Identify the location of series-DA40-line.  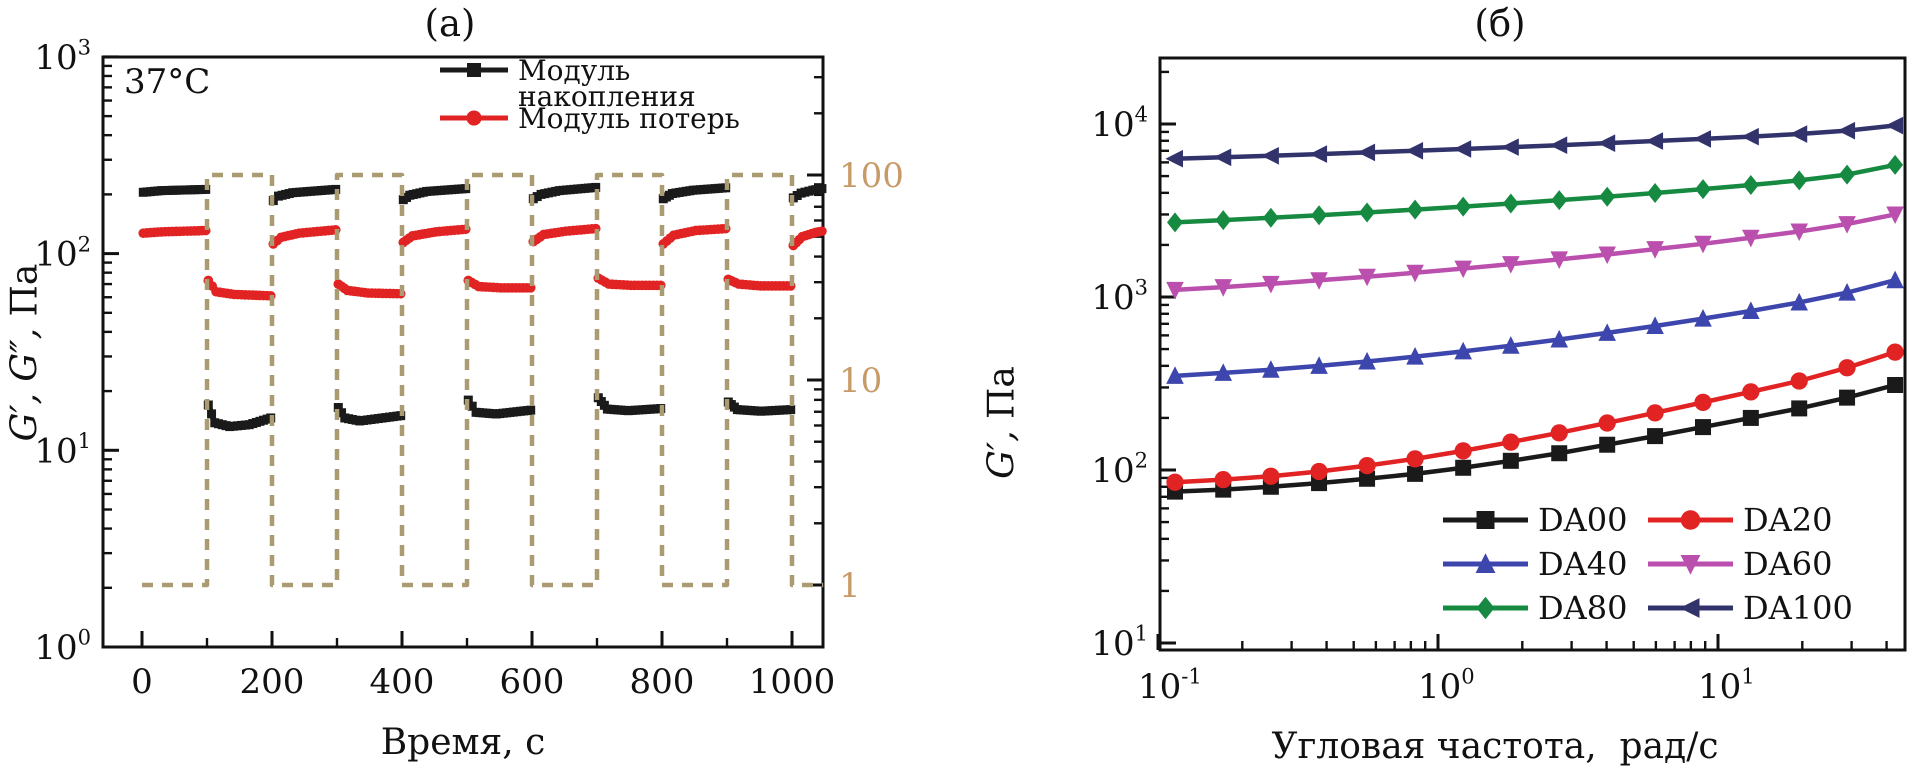
(1535, 328).